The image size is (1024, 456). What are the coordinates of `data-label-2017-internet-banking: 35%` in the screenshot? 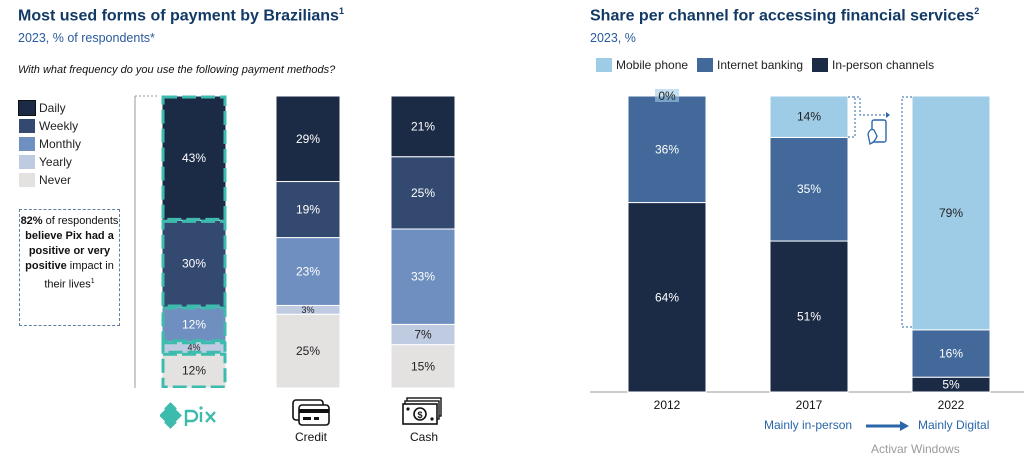 It's located at (809, 189).